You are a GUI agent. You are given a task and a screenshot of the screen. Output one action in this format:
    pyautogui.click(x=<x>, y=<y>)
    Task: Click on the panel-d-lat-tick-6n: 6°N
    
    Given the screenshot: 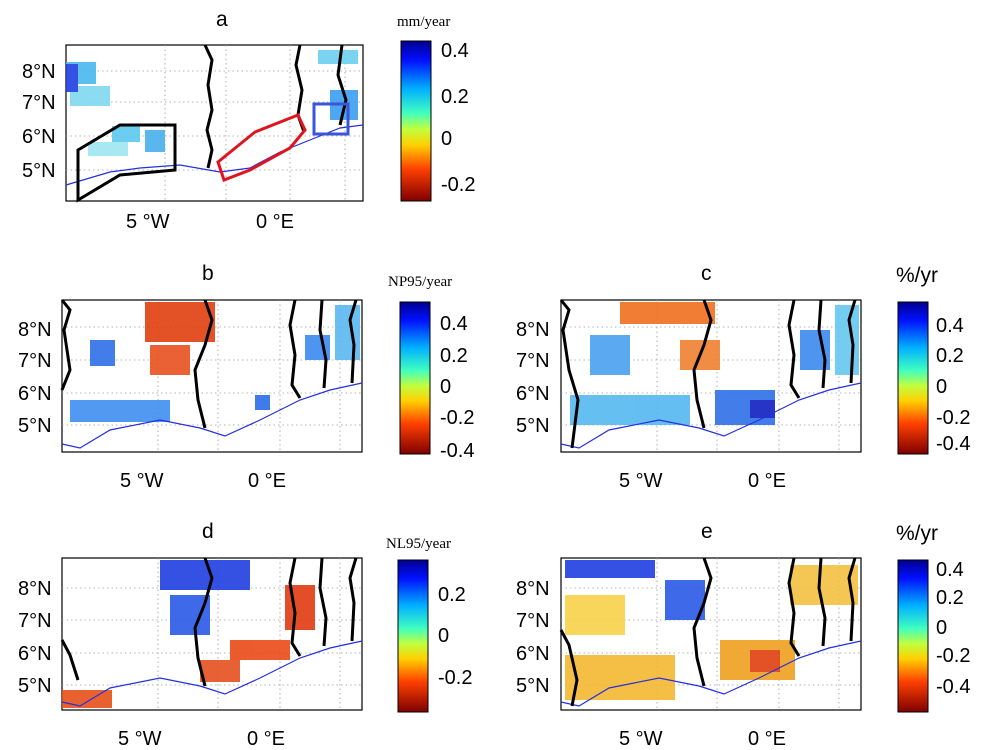 What is the action you would take?
    pyautogui.click(x=35, y=654)
    